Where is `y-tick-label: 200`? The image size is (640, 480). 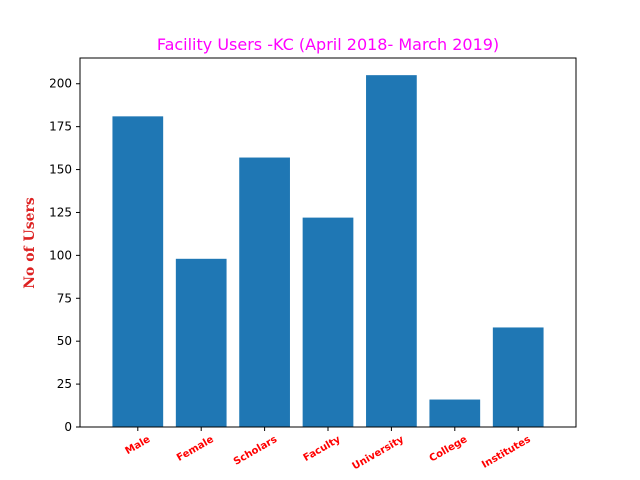 y-tick-label: 200 is located at coordinates (60, 84).